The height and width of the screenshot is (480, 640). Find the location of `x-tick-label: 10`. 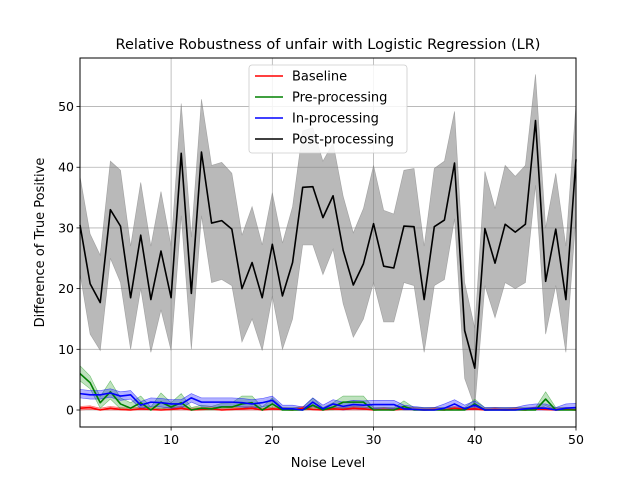

x-tick-label: 10 is located at coordinates (171, 439).